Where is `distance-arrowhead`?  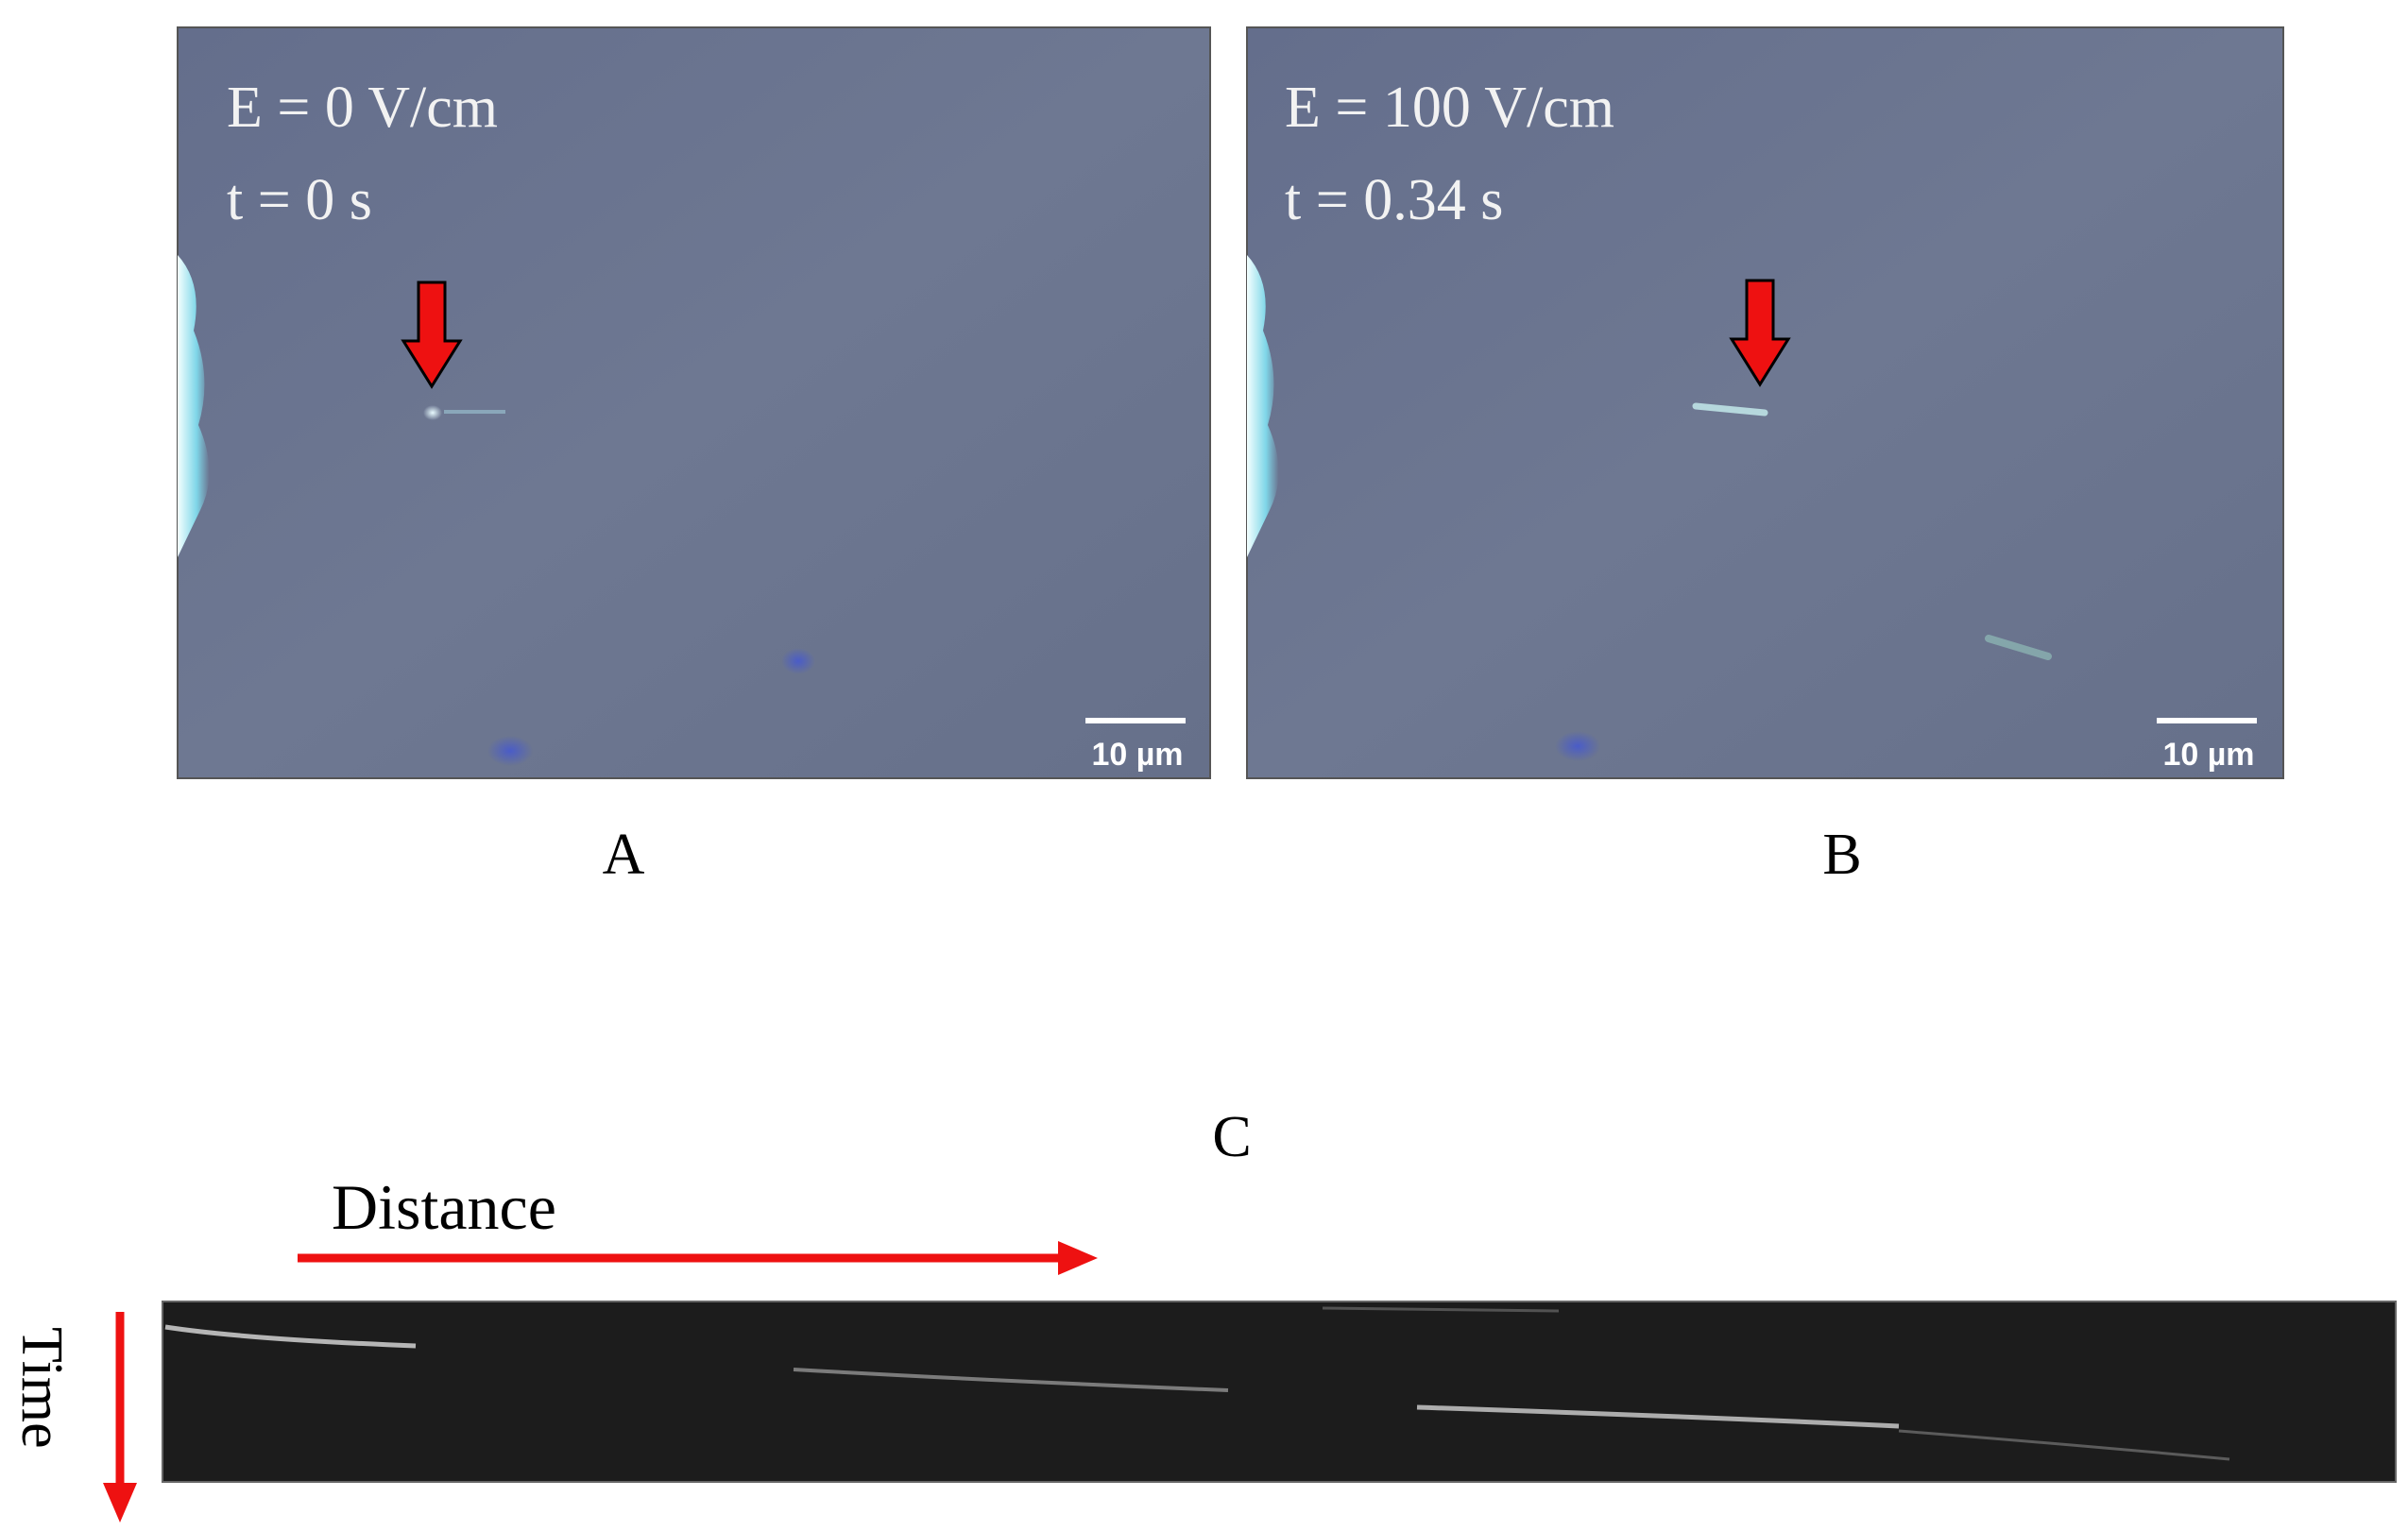
distance-arrowhead is located at coordinates (1078, 1258).